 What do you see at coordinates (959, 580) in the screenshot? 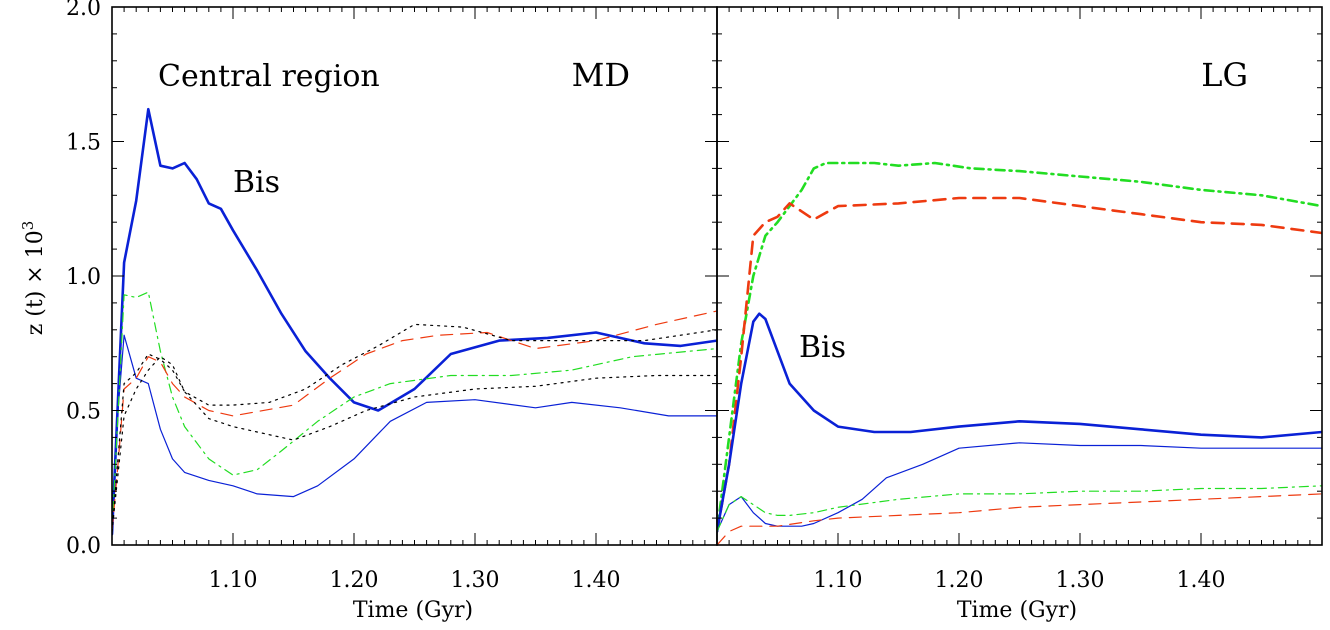
I see `x-tick-label-lg-1: 1.20` at bounding box center [959, 580].